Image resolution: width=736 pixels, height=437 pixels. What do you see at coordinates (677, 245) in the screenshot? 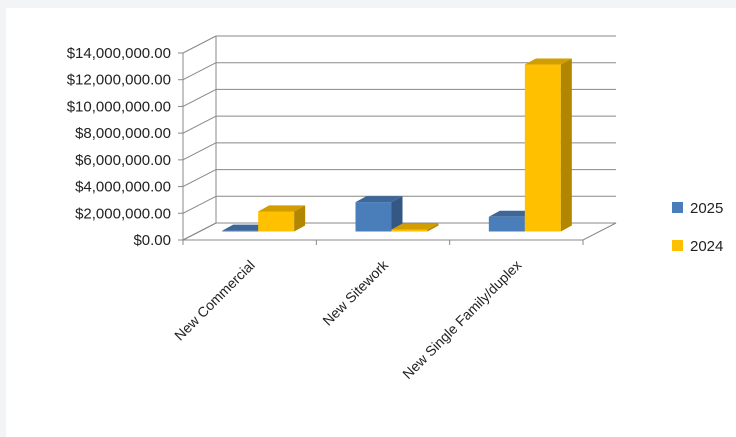
I see `legend-swatch-2024` at bounding box center [677, 245].